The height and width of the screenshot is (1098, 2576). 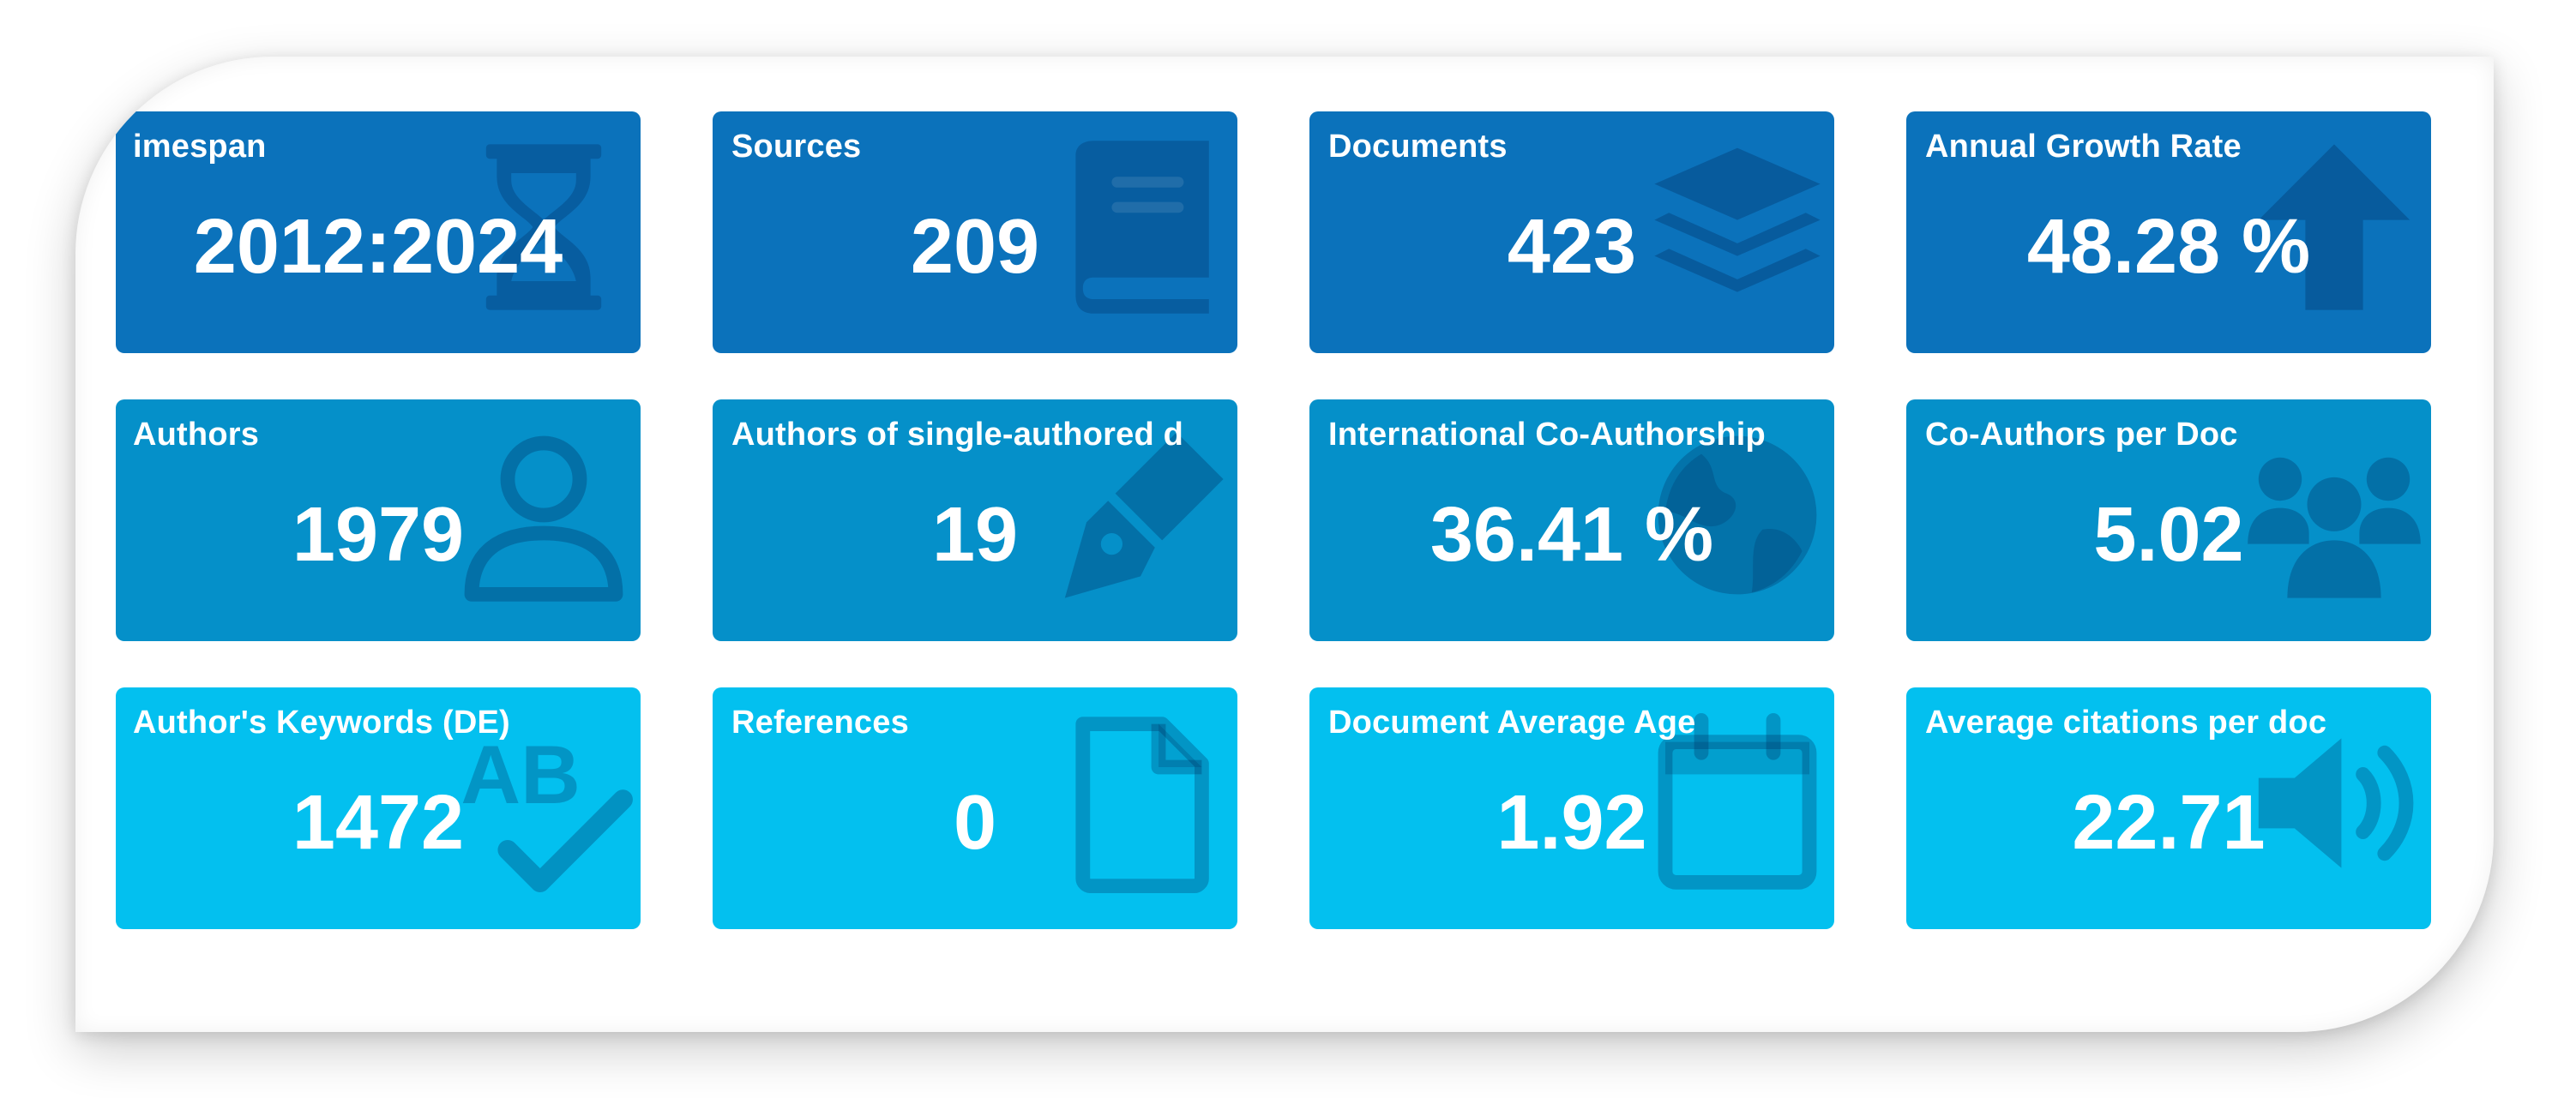 I want to click on value-box-timespan: imespan 2012:2024, so click(x=378, y=232).